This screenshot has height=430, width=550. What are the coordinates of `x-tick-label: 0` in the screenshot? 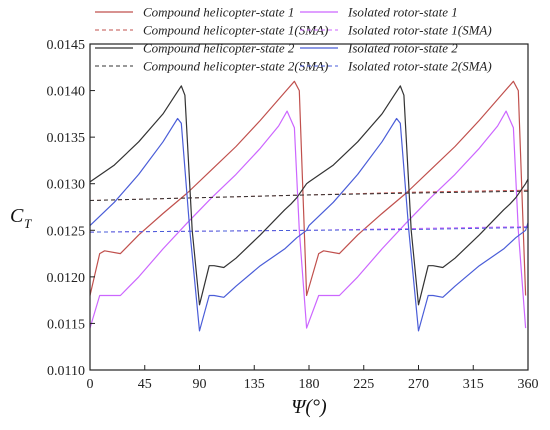 It's located at (90, 384).